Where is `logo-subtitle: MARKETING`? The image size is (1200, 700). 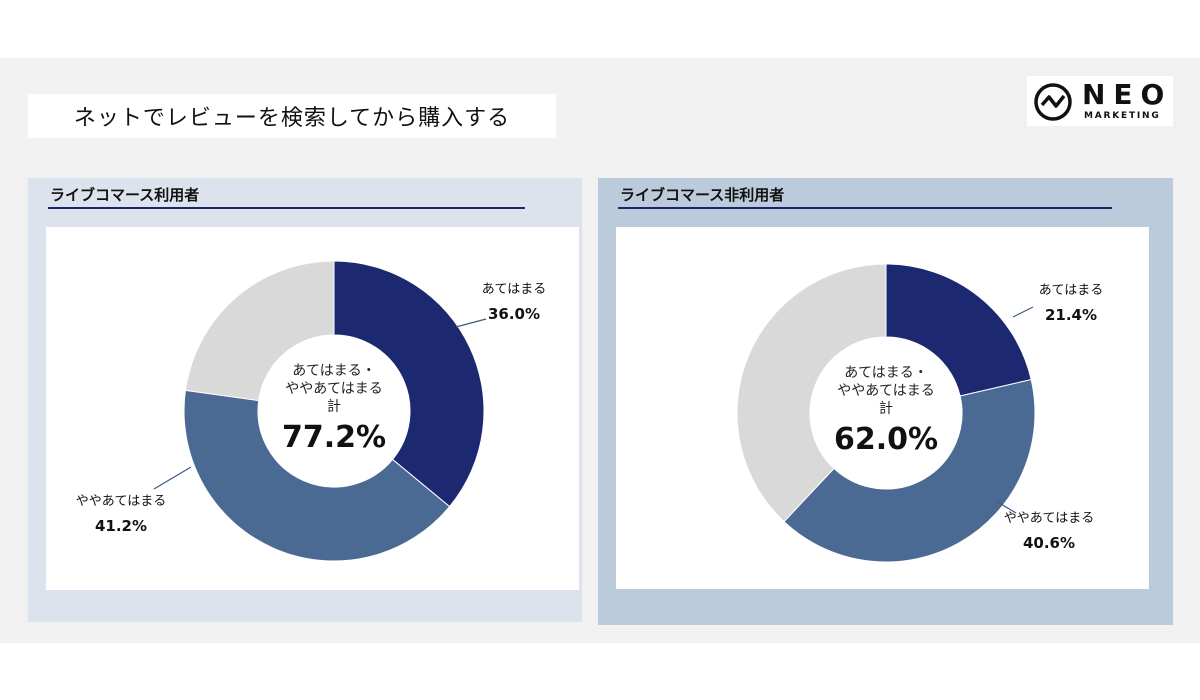
logo-subtitle: MARKETING is located at coordinates (1122, 116).